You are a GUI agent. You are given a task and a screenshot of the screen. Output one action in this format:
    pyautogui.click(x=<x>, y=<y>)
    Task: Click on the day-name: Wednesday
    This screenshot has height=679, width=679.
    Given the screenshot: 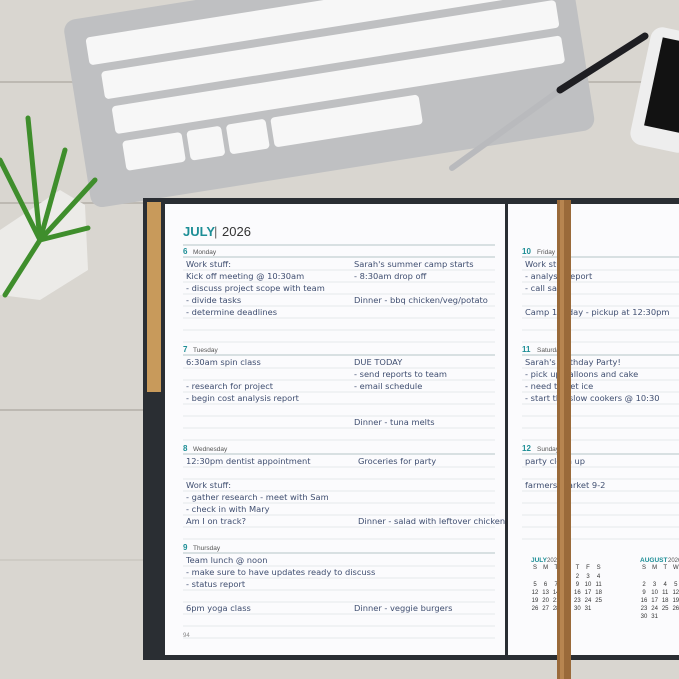 What is the action you would take?
    pyautogui.click(x=210, y=449)
    